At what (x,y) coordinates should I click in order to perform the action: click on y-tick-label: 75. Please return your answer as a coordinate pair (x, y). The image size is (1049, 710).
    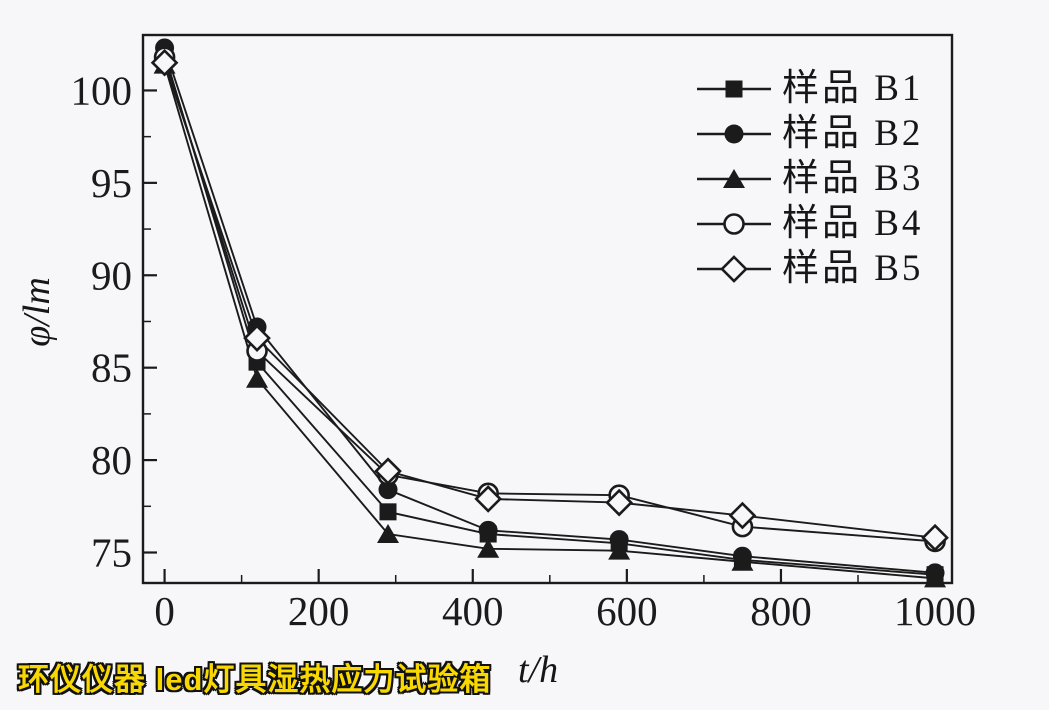
    Looking at the image, I should click on (111, 553).